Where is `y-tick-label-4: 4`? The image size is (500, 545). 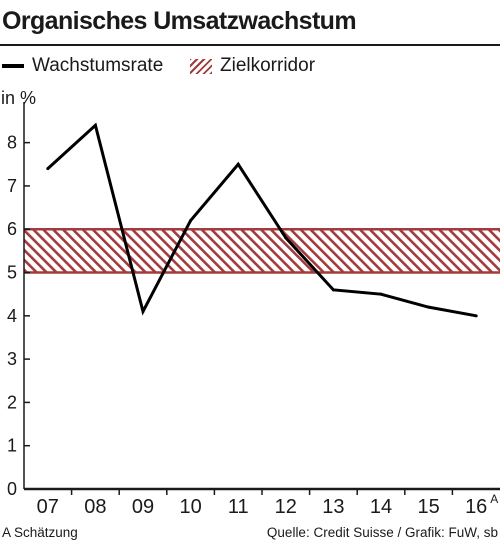
y-tick-label-4: 4 is located at coordinates (12, 316).